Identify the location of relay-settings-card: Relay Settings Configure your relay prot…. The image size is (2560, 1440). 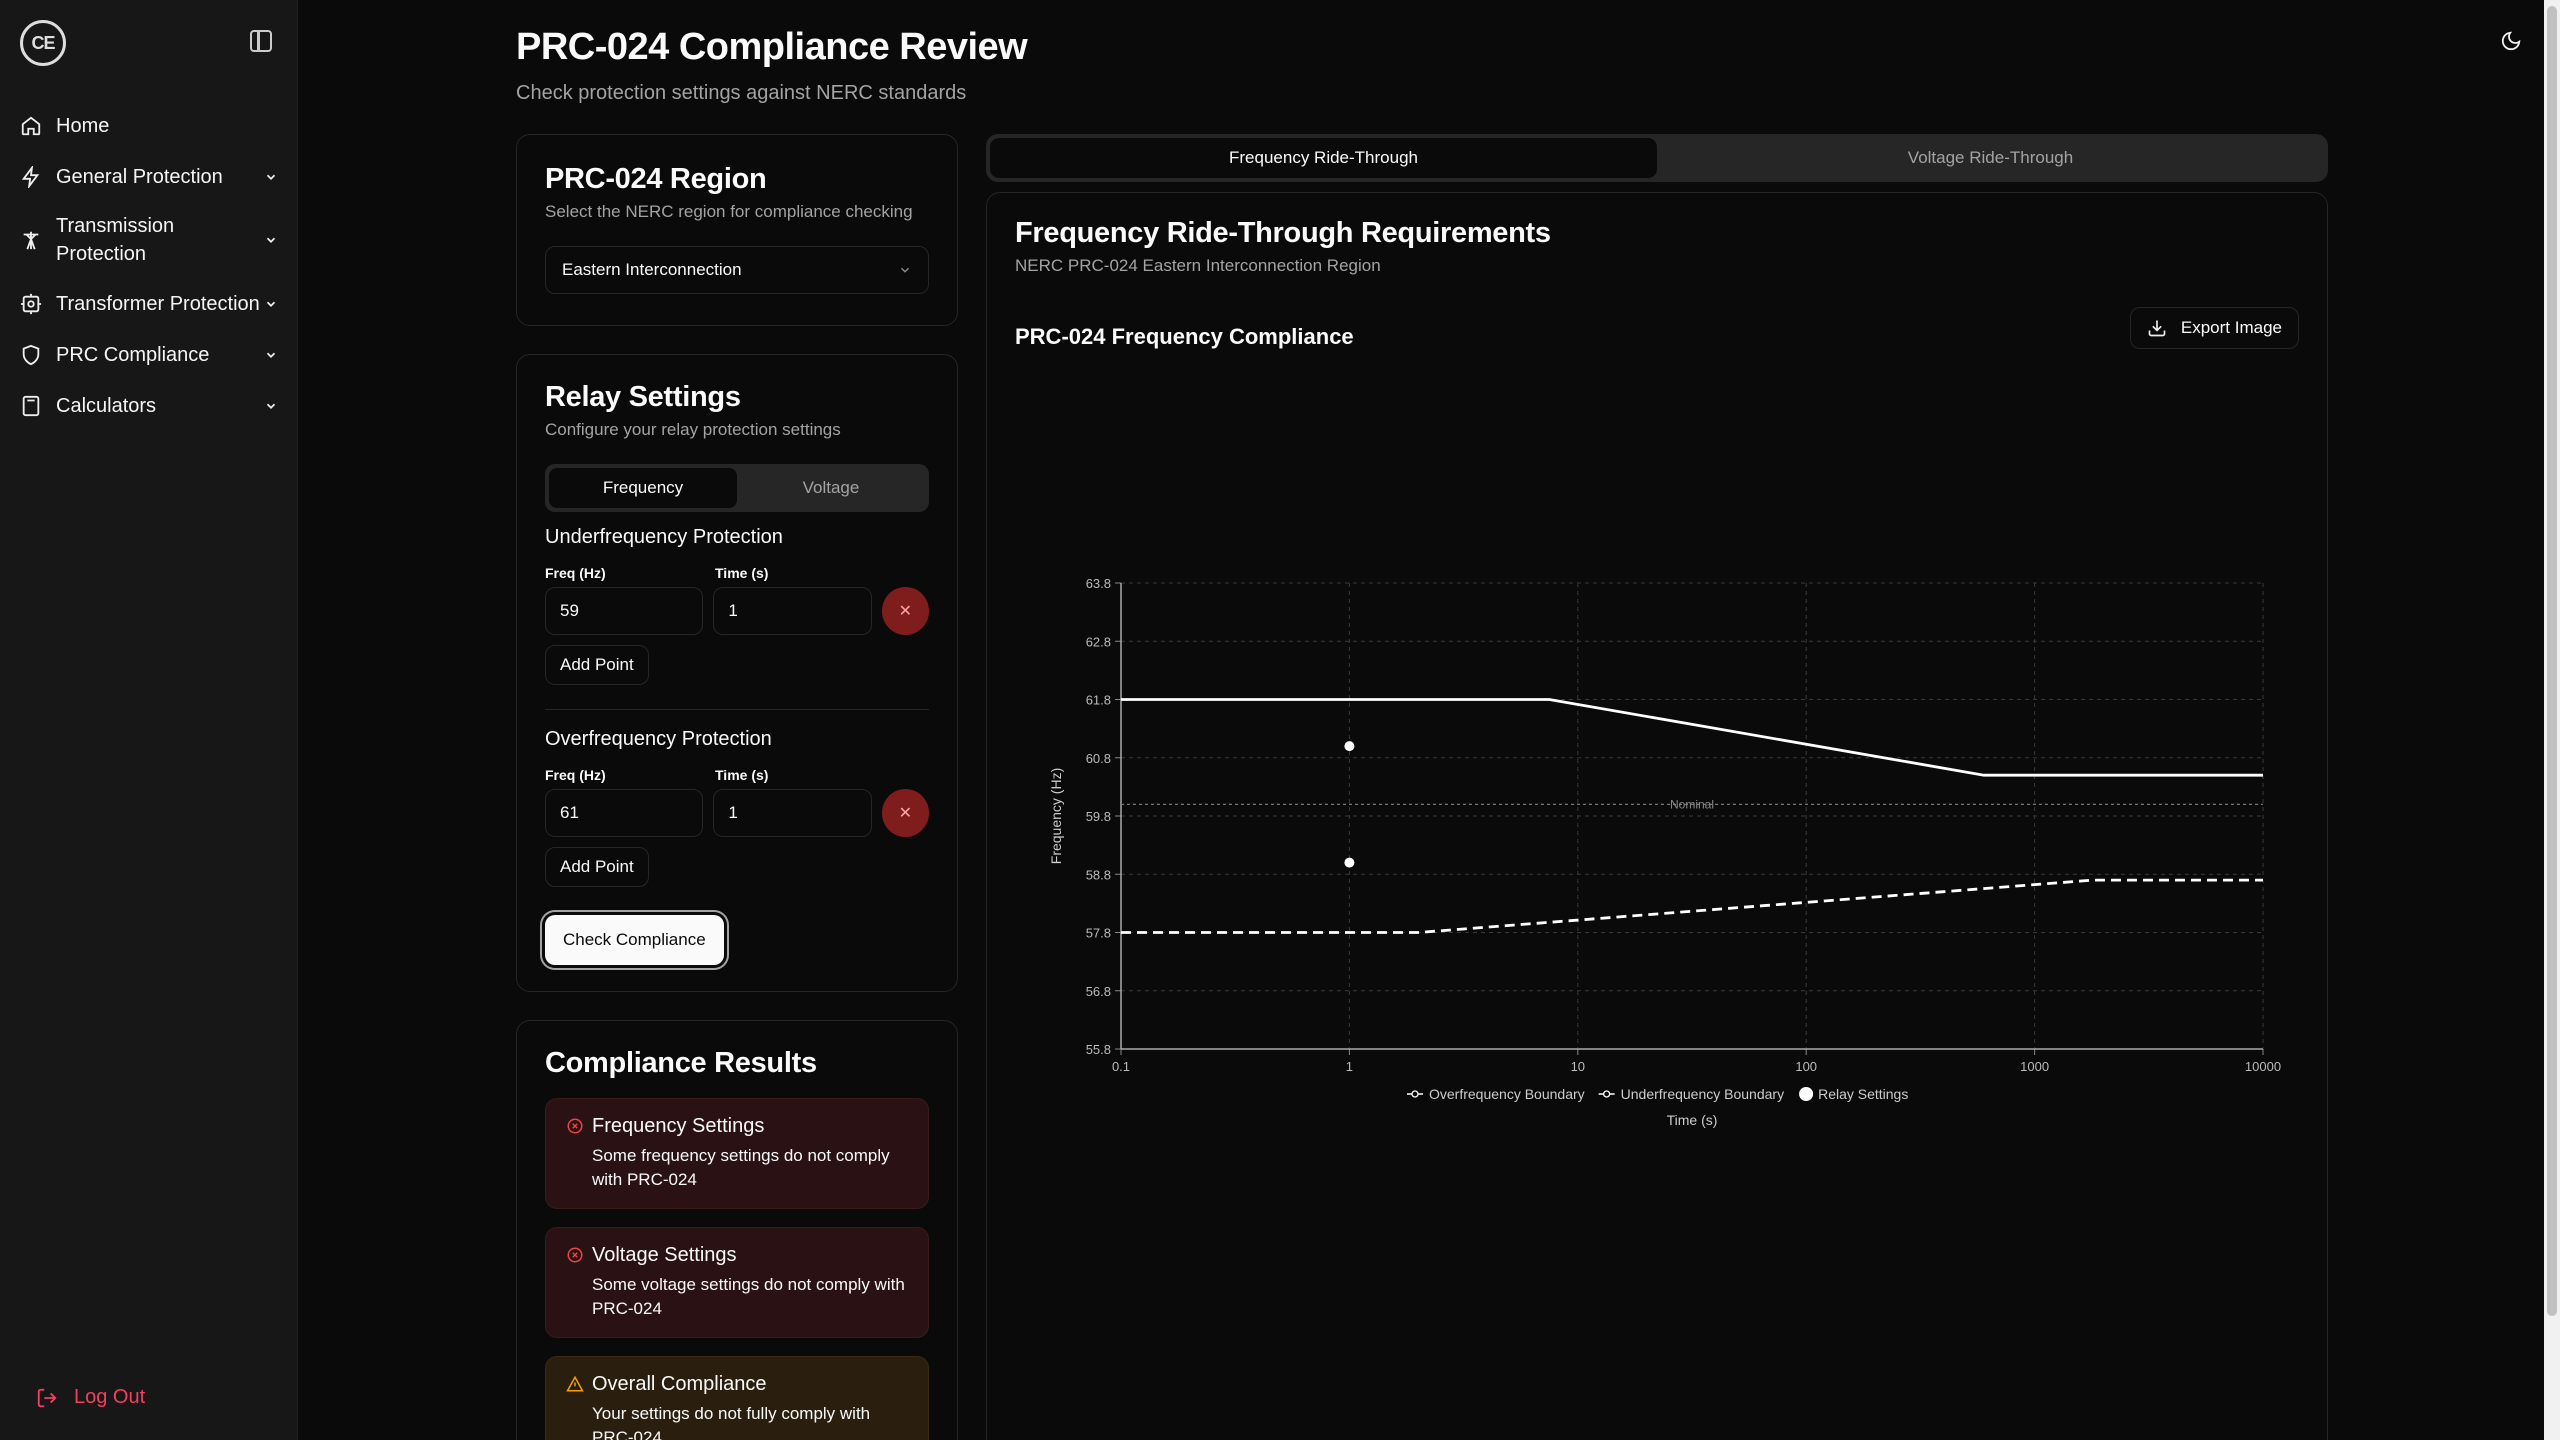
(737, 673).